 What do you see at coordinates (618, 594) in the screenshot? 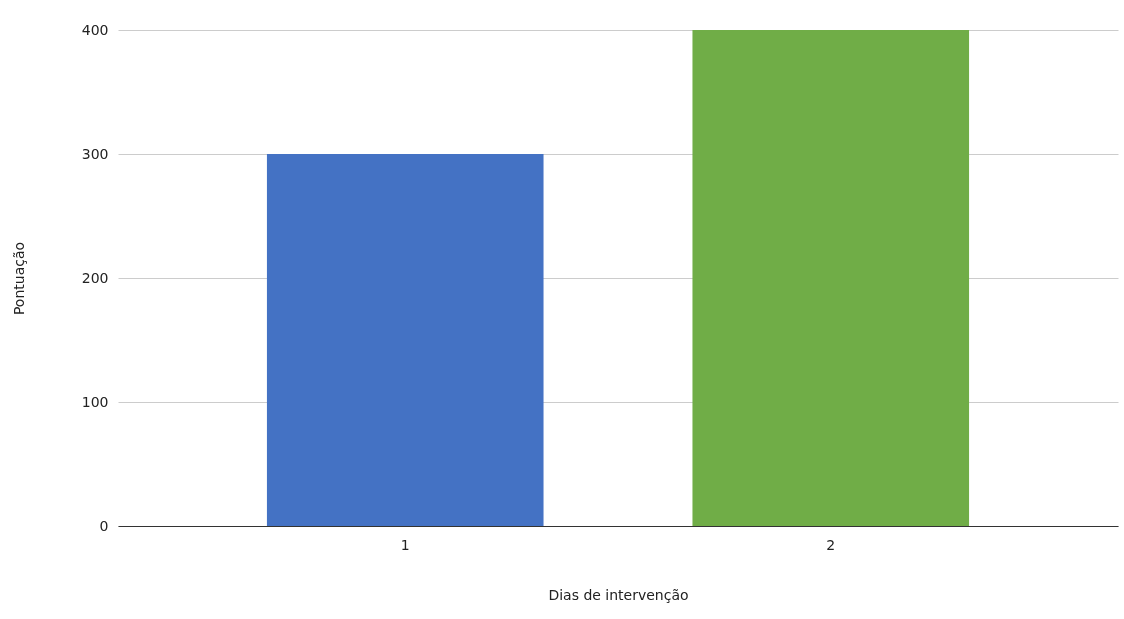
I see `x-axis-title: Dias de intervenção` at bounding box center [618, 594].